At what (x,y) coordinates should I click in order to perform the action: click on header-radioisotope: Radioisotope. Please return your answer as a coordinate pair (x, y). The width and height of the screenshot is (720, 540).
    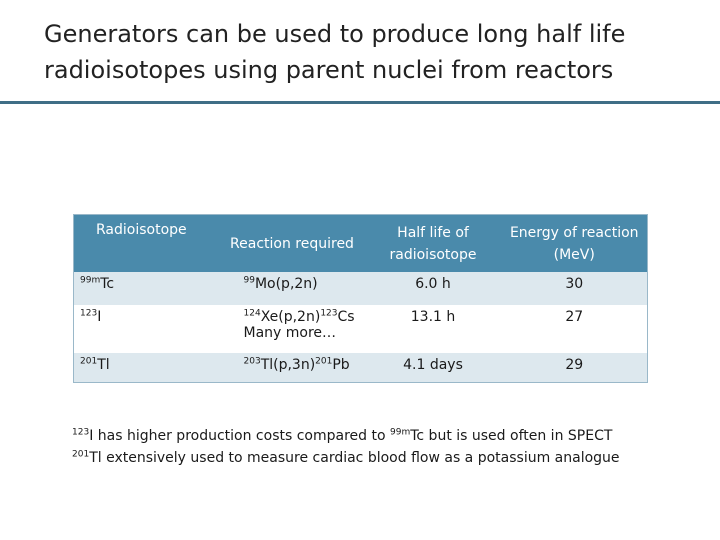
    Looking at the image, I should click on (146, 243).